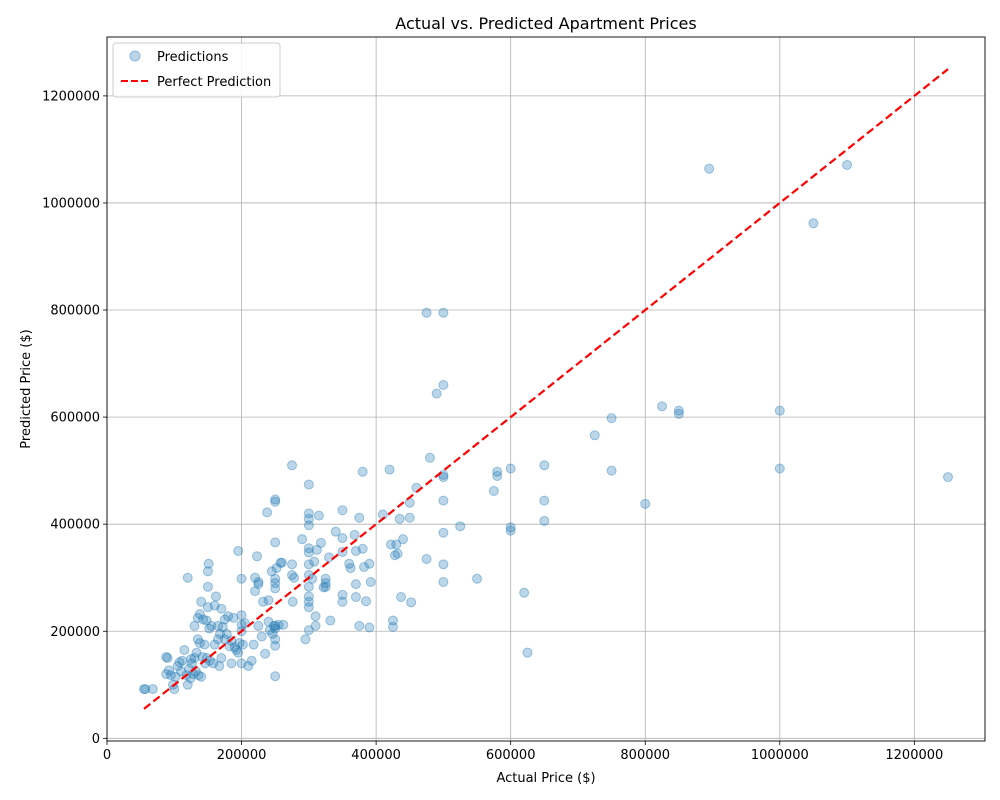 Image resolution: width=1000 pixels, height=800 pixels. I want to click on x-axis-label: Actual Price ($), so click(545, 778).